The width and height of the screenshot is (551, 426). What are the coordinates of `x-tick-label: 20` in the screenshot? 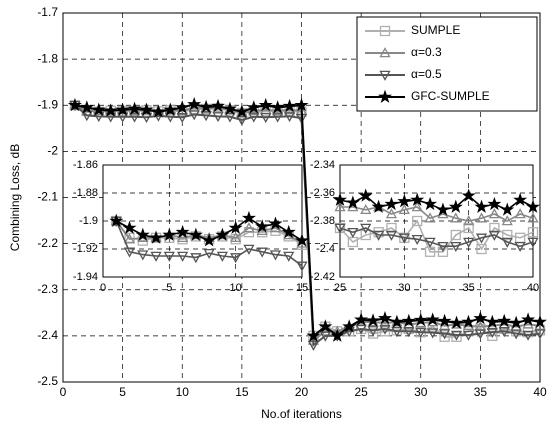 It's located at (302, 392).